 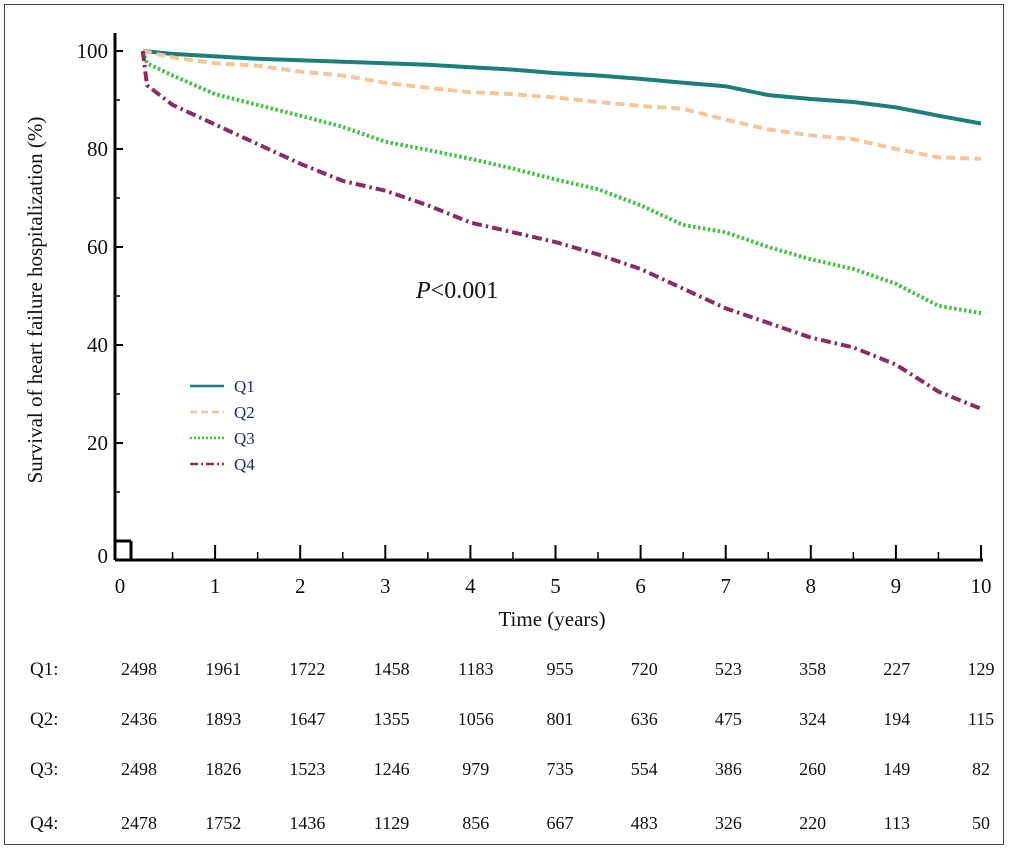 What do you see at coordinates (223, 719) in the screenshot?
I see `risk-table-cell: 1893` at bounding box center [223, 719].